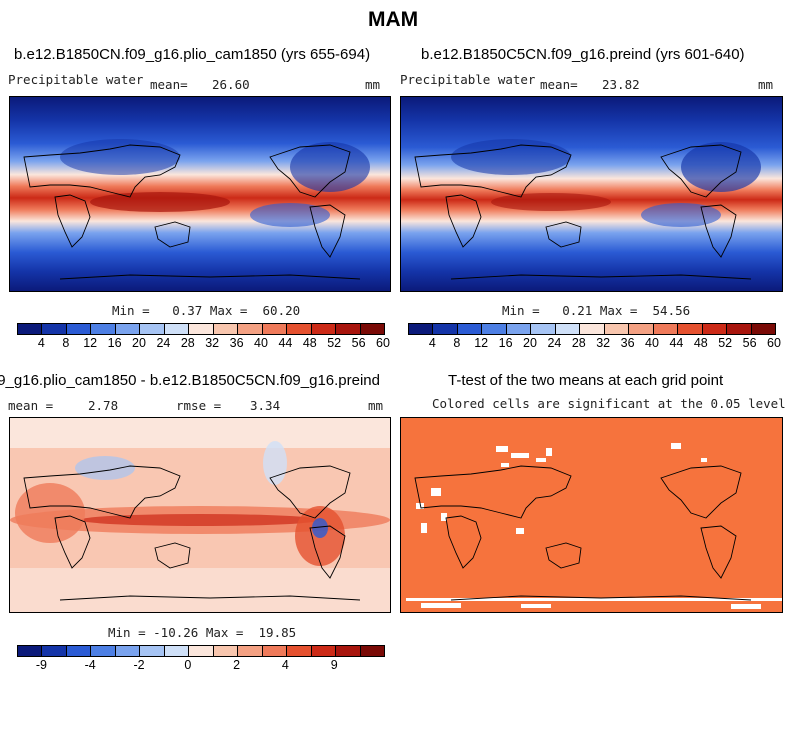  I want to click on panel1-colorbar-tick-label: 36, so click(236, 343).